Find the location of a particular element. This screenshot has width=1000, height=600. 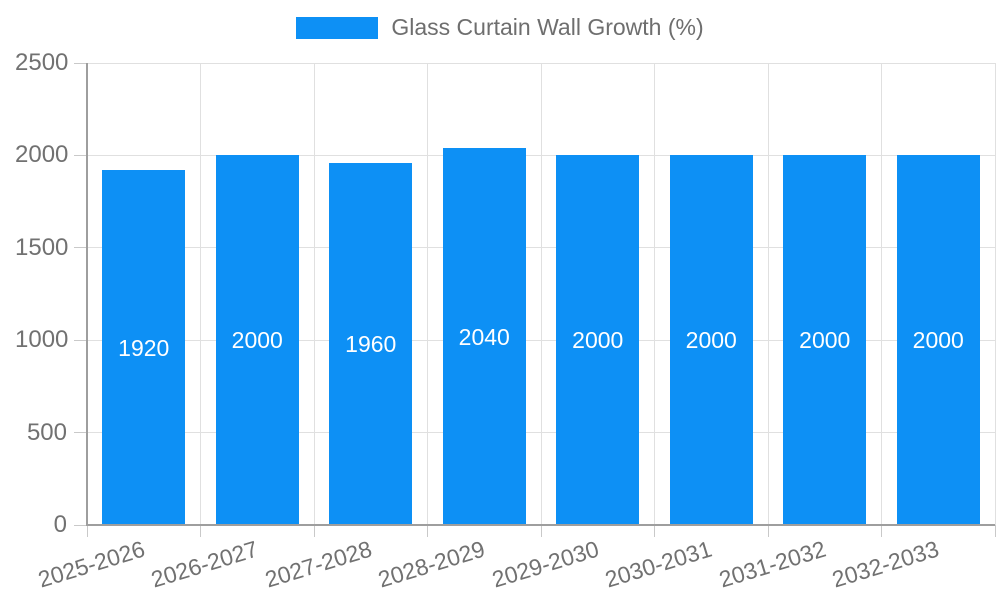

legend-label: Glass Curtain Wall Growth (%) is located at coordinates (547, 27).